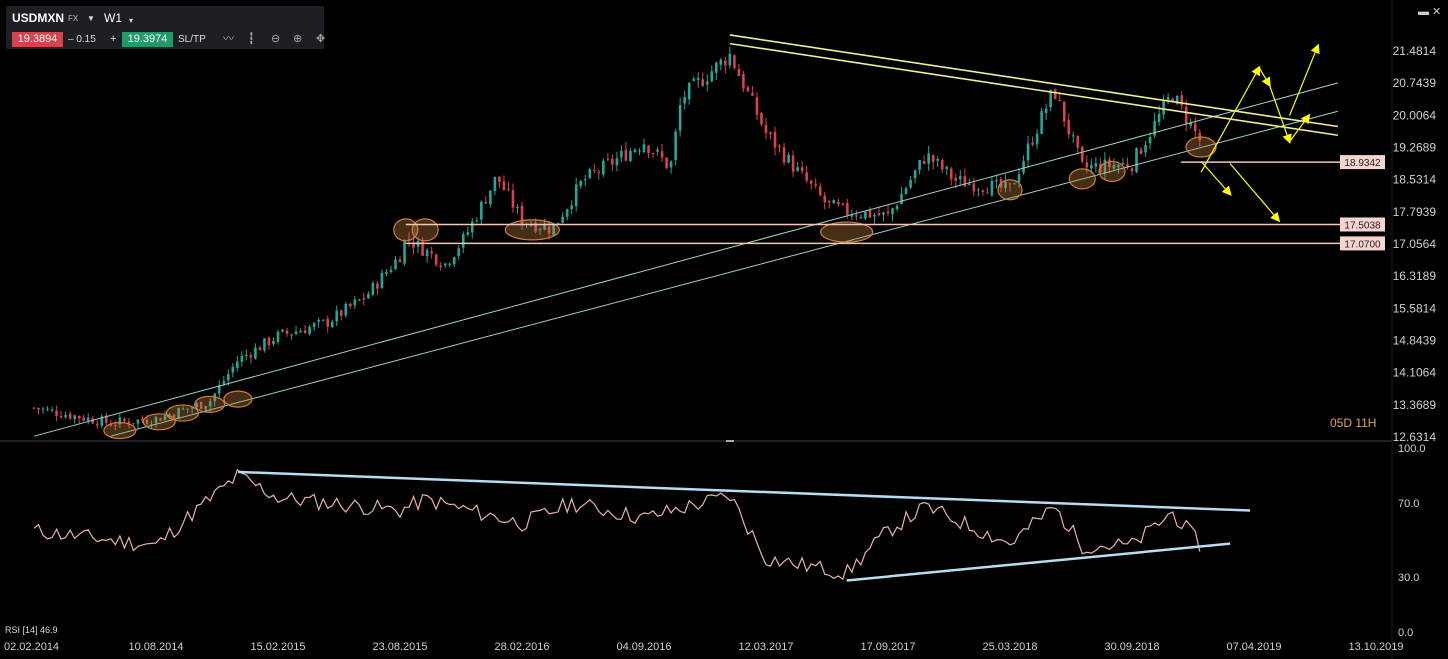 The image size is (1448, 659). I want to click on price-level-tag, so click(1362, 224).